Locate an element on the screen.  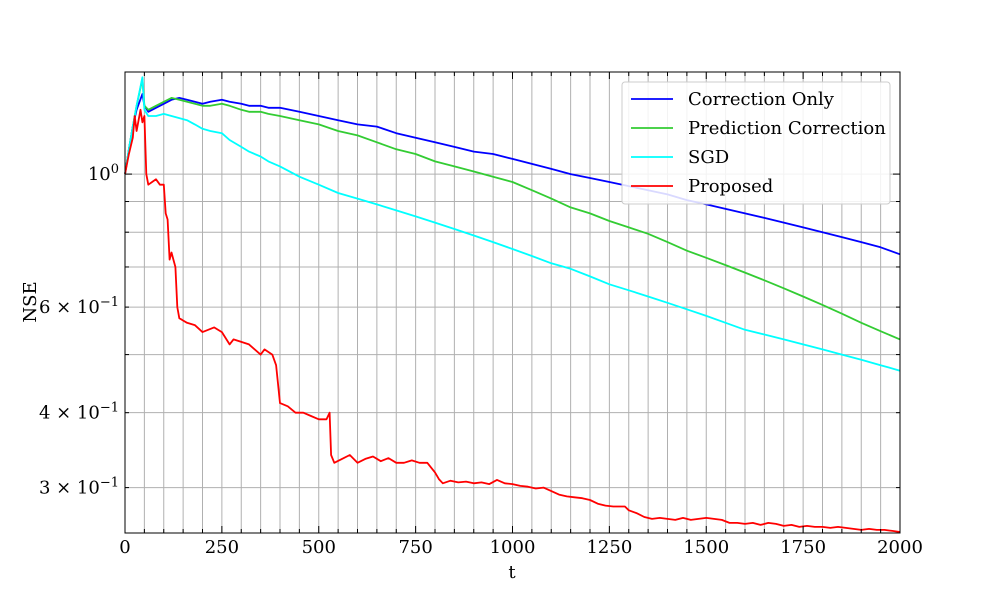
x-tick-label: 2000 is located at coordinates (900, 547).